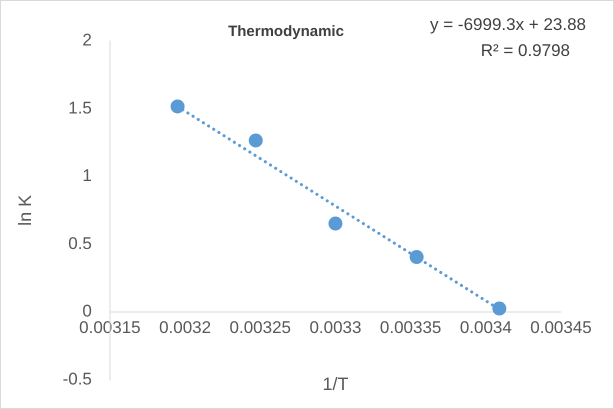 The height and width of the screenshot is (409, 614). Describe the element at coordinates (486, 327) in the screenshot. I see `x-tick-label: 0.0034` at that location.